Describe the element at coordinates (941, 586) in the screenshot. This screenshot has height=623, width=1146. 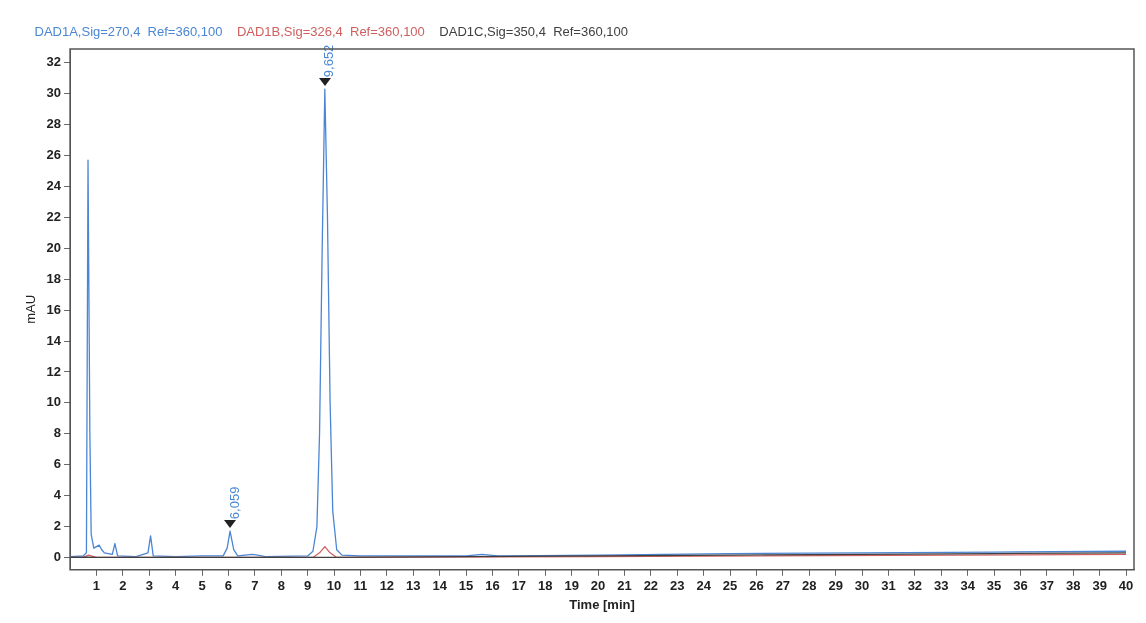
I see `x-tick-label: 33` at that location.